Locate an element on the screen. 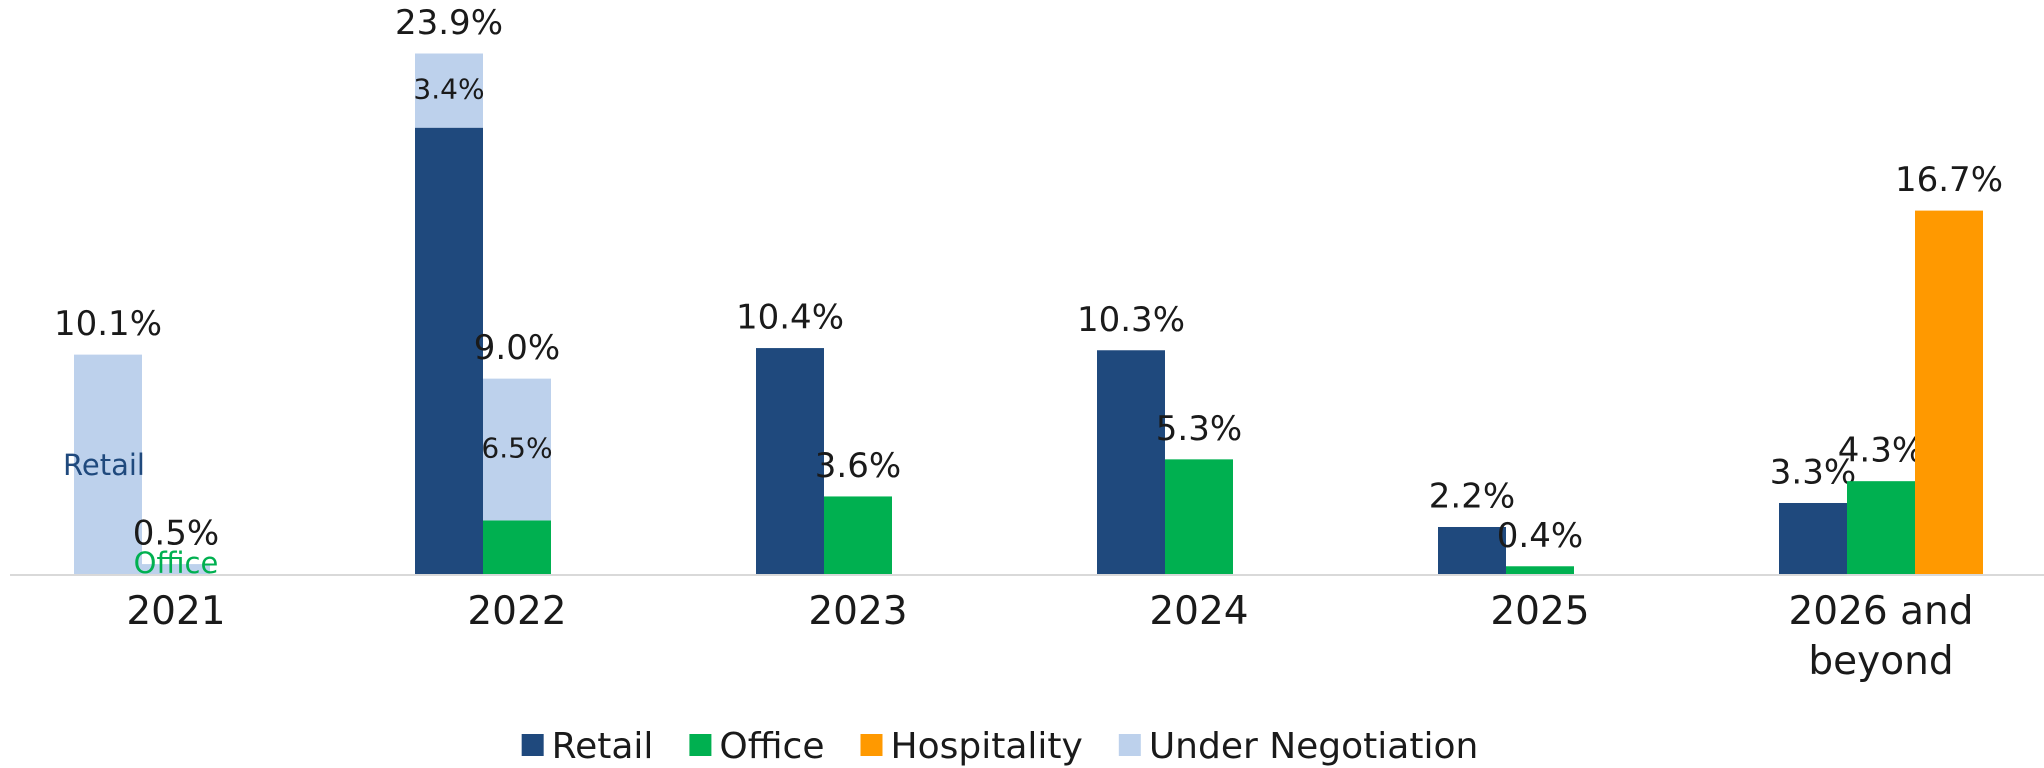 This screenshot has height=768, width=2044. x-tick-label-box: 2026 and beyond is located at coordinates (1881, 636).